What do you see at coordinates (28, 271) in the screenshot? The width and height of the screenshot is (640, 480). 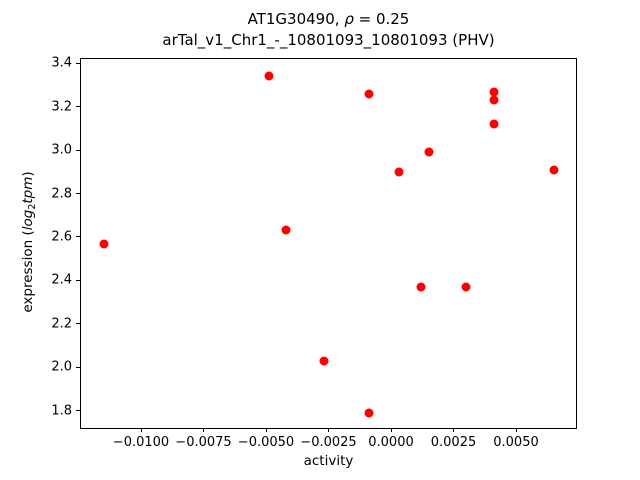 I see `y-axis-label-prefix: expression (` at bounding box center [28, 271].